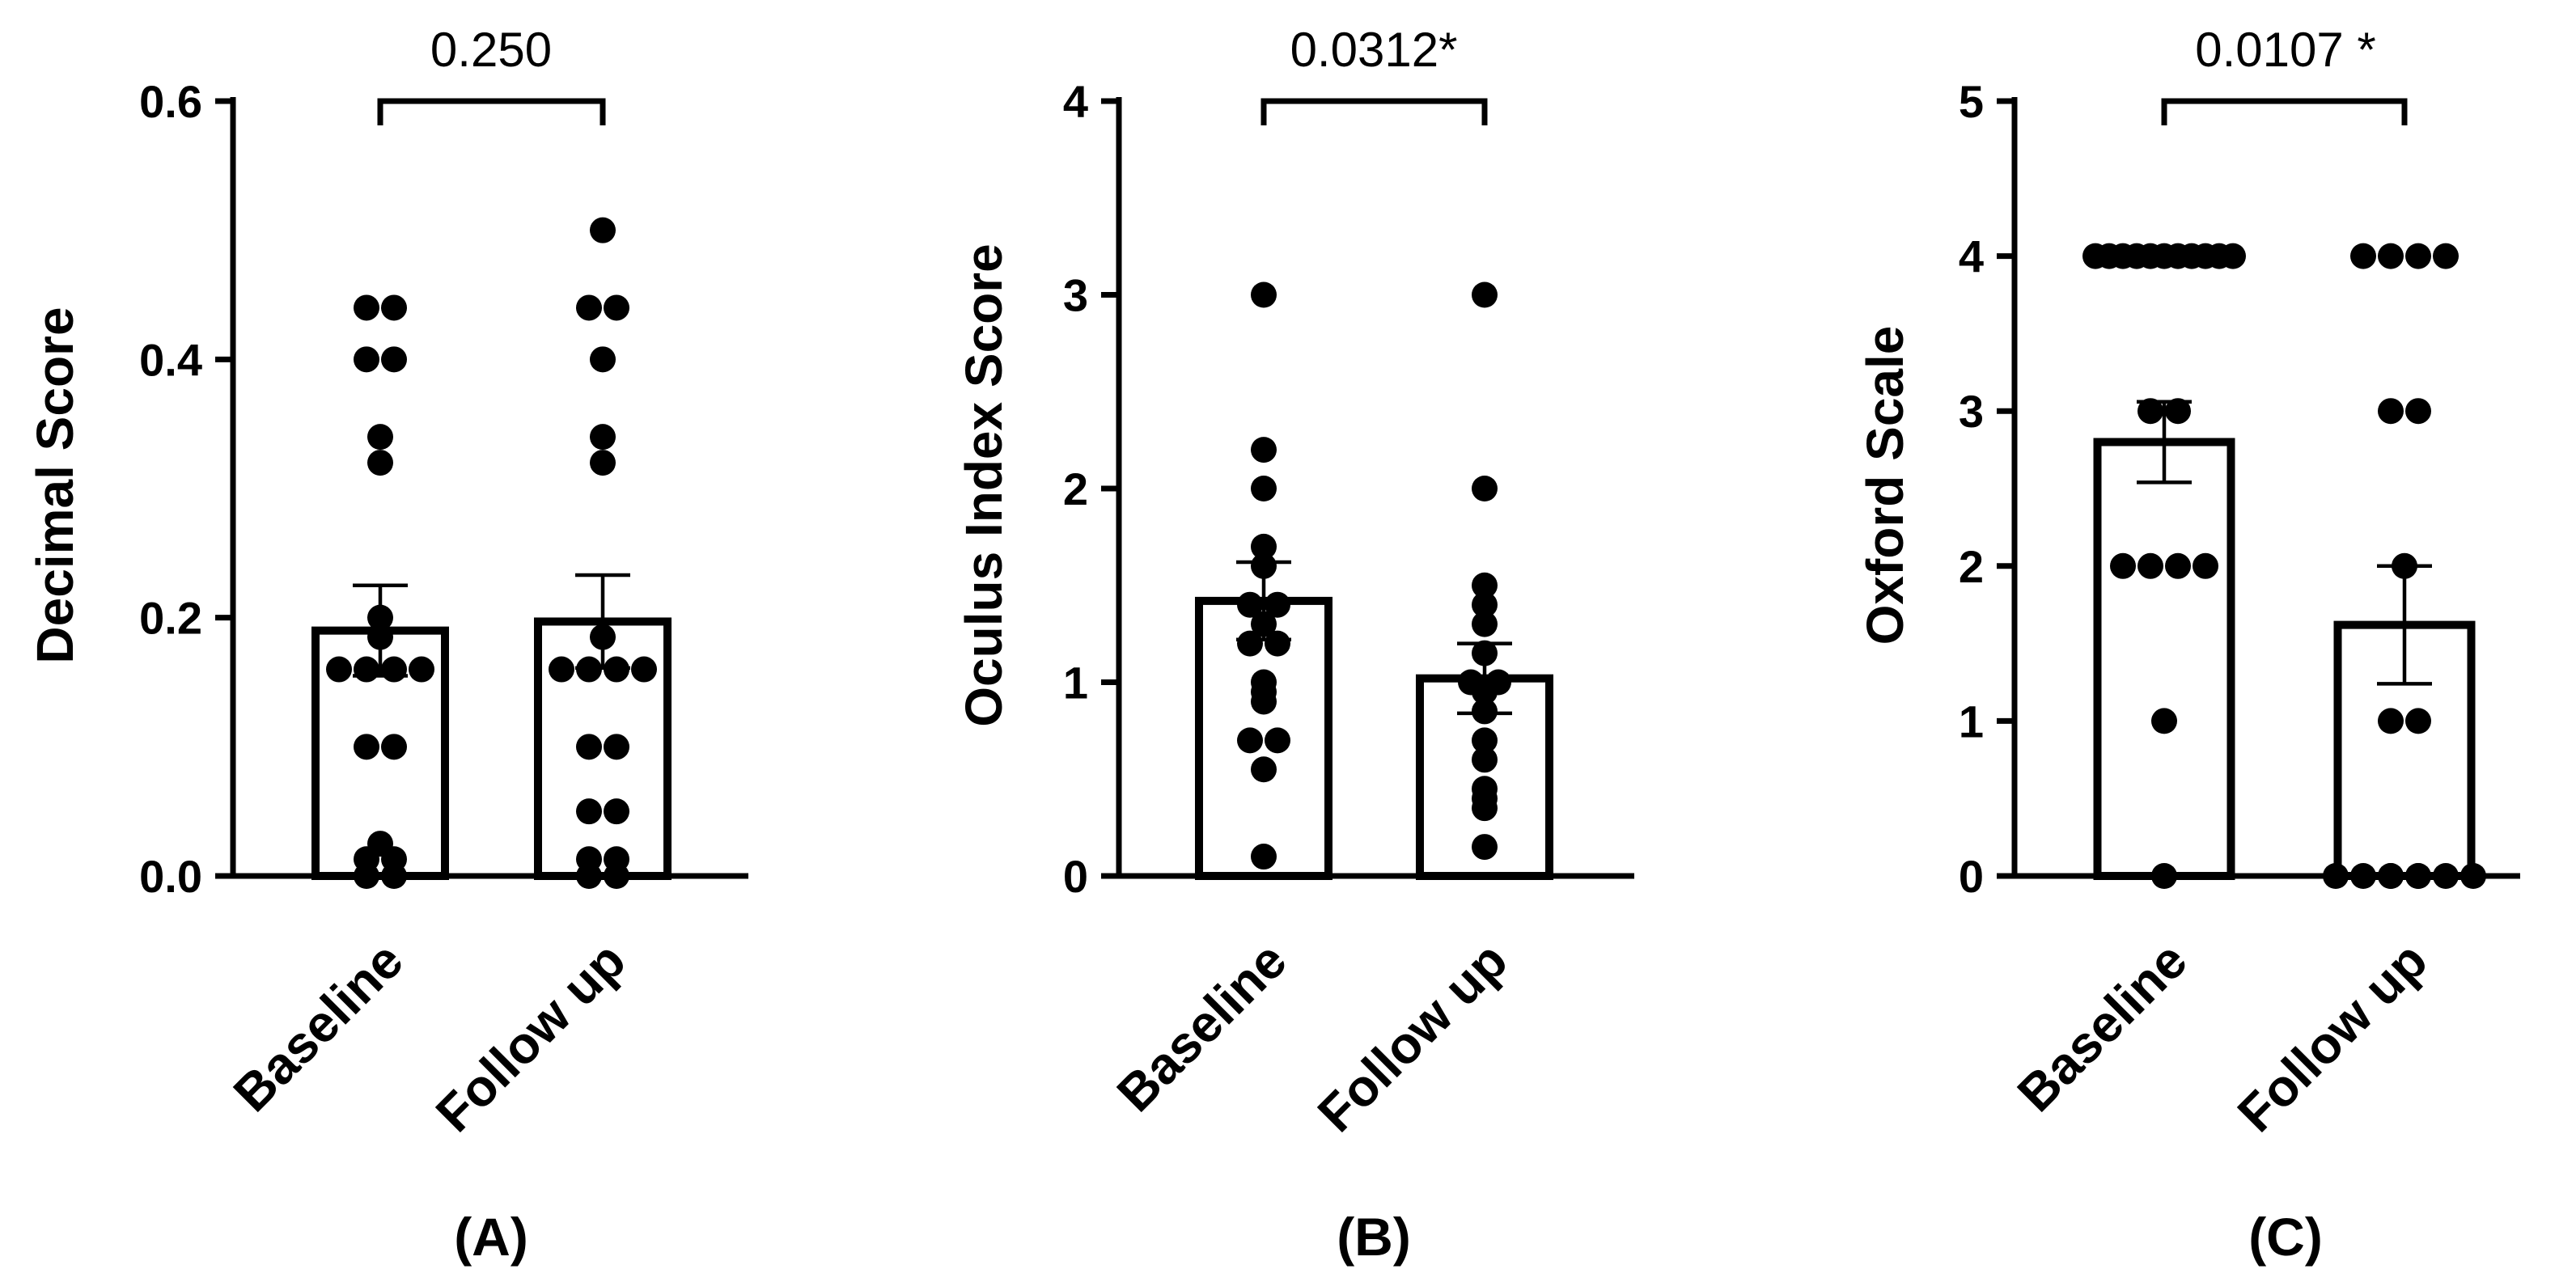 The height and width of the screenshot is (1282, 2576). I want to click on panel-c-y-ticks: 0 1 2 3 4 5, so click(1987, 489).